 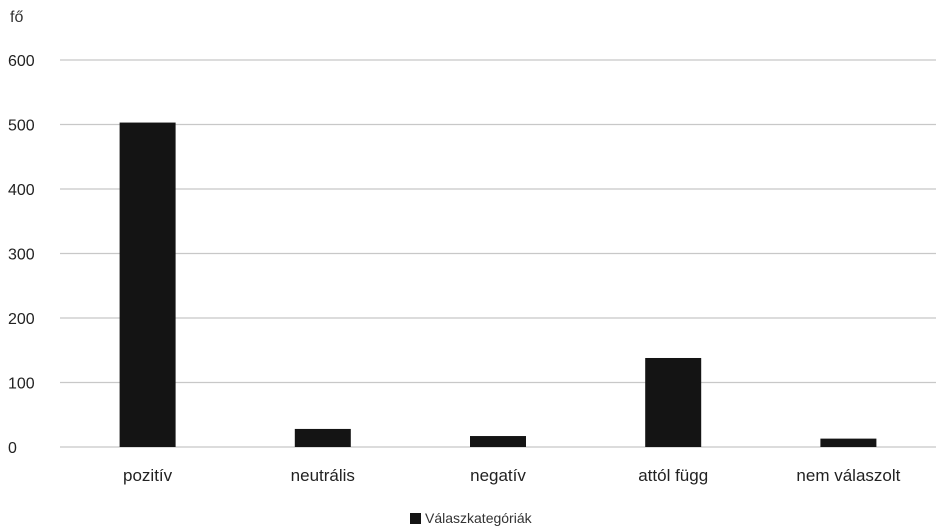 I want to click on y-axis-tick-labels: 0 100 200 300 400 500 600, so click(x=21, y=255).